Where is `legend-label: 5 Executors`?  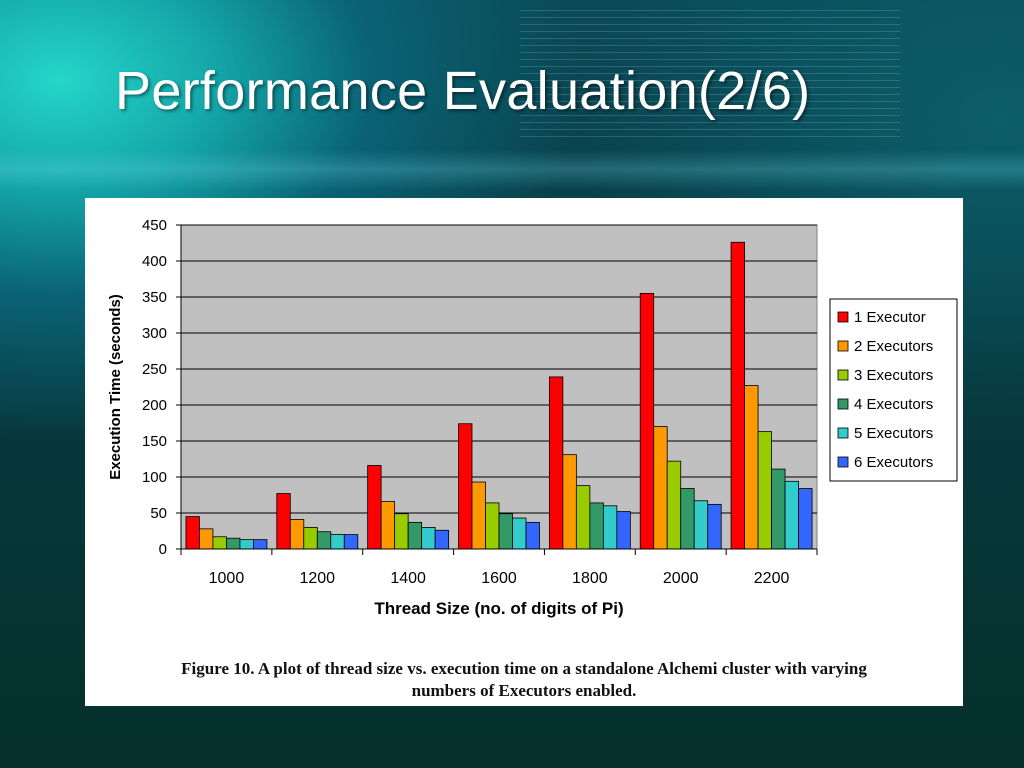
legend-label: 5 Executors is located at coordinates (893, 433).